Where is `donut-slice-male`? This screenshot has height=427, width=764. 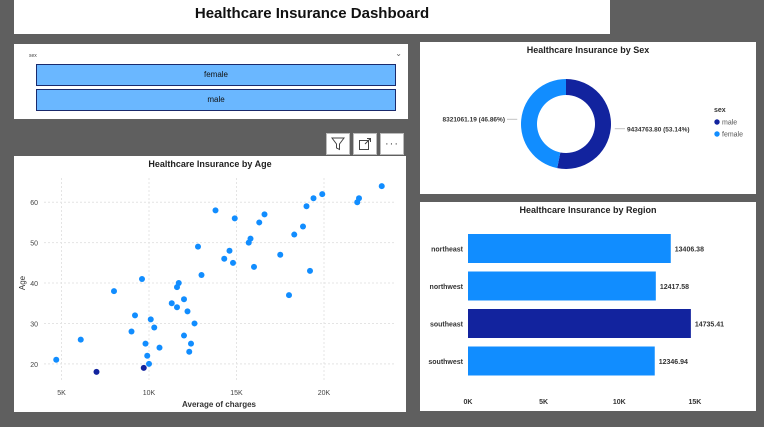 donut-slice-male is located at coordinates (584, 124).